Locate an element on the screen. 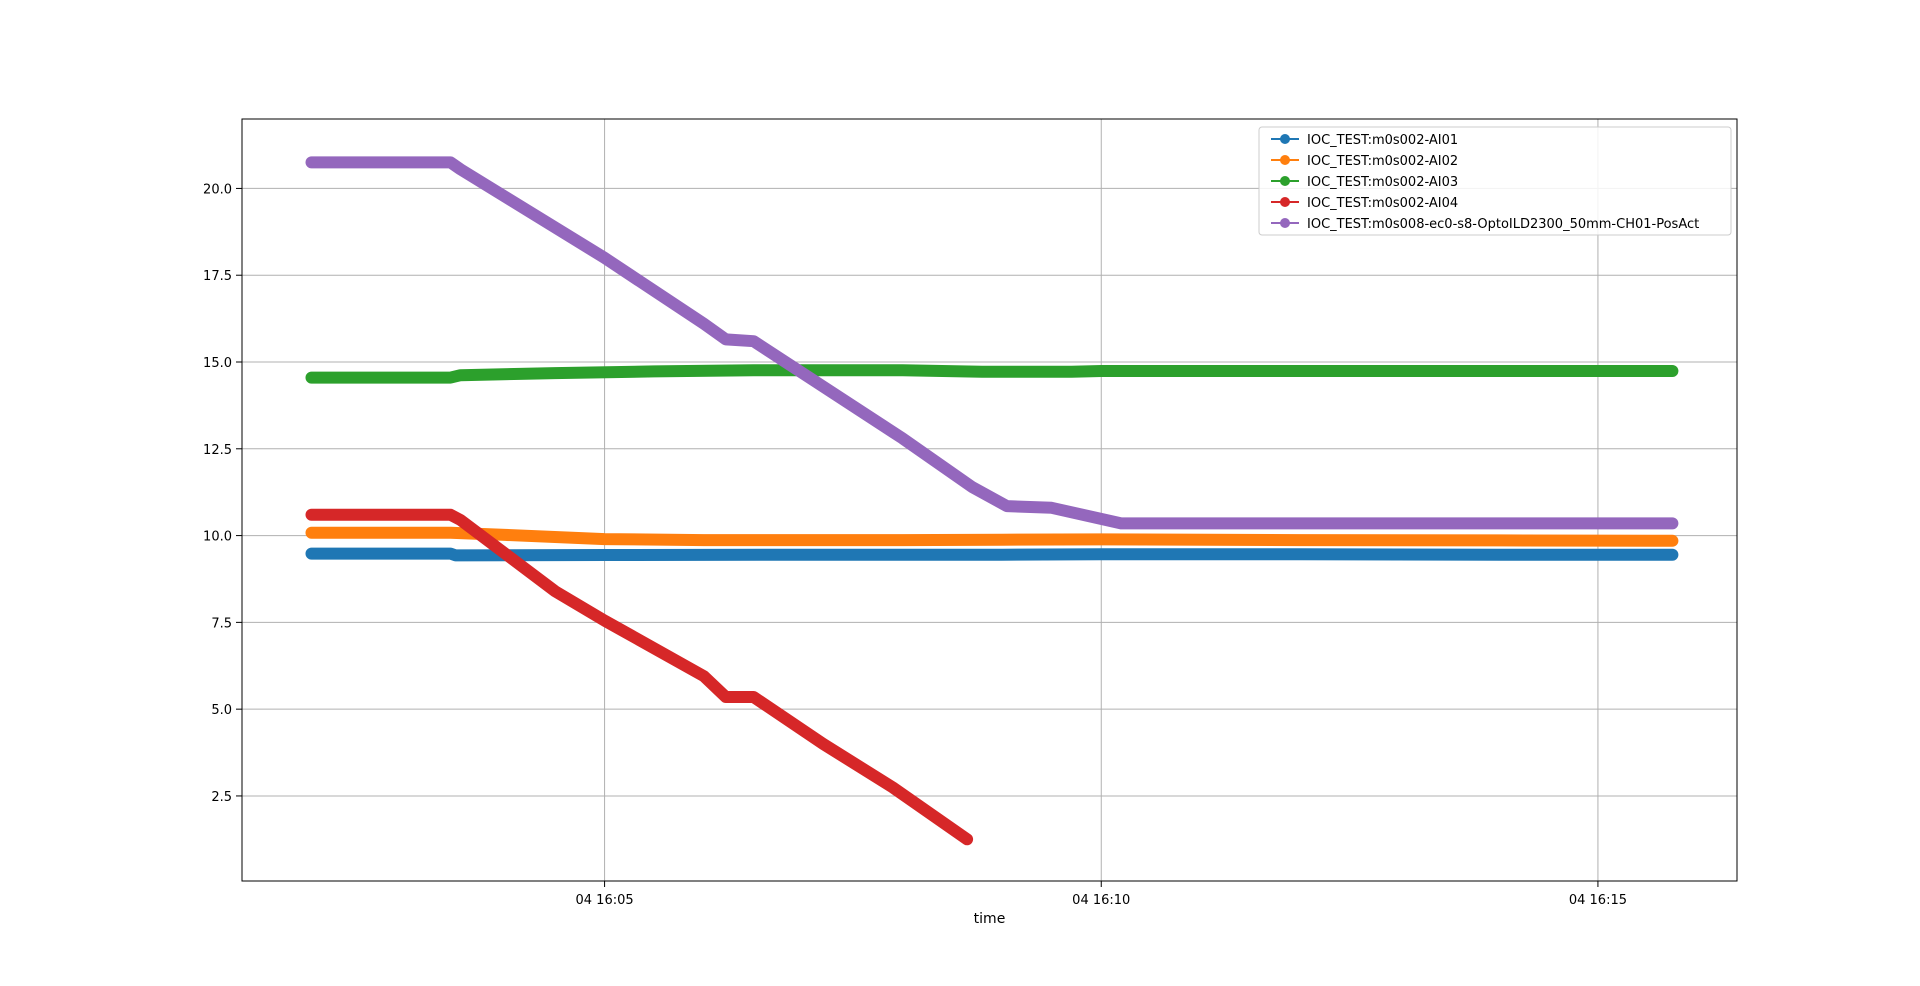 This screenshot has width=1920, height=986. x-axis-label: time is located at coordinates (990, 919).